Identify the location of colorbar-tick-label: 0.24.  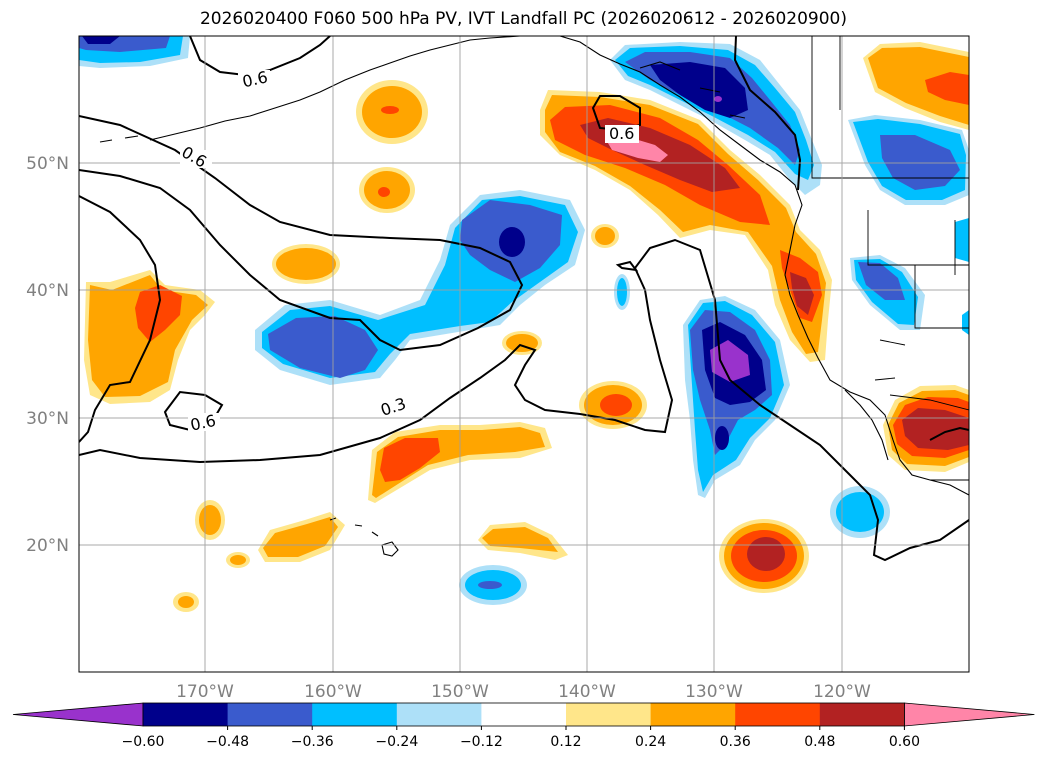
(650, 742).